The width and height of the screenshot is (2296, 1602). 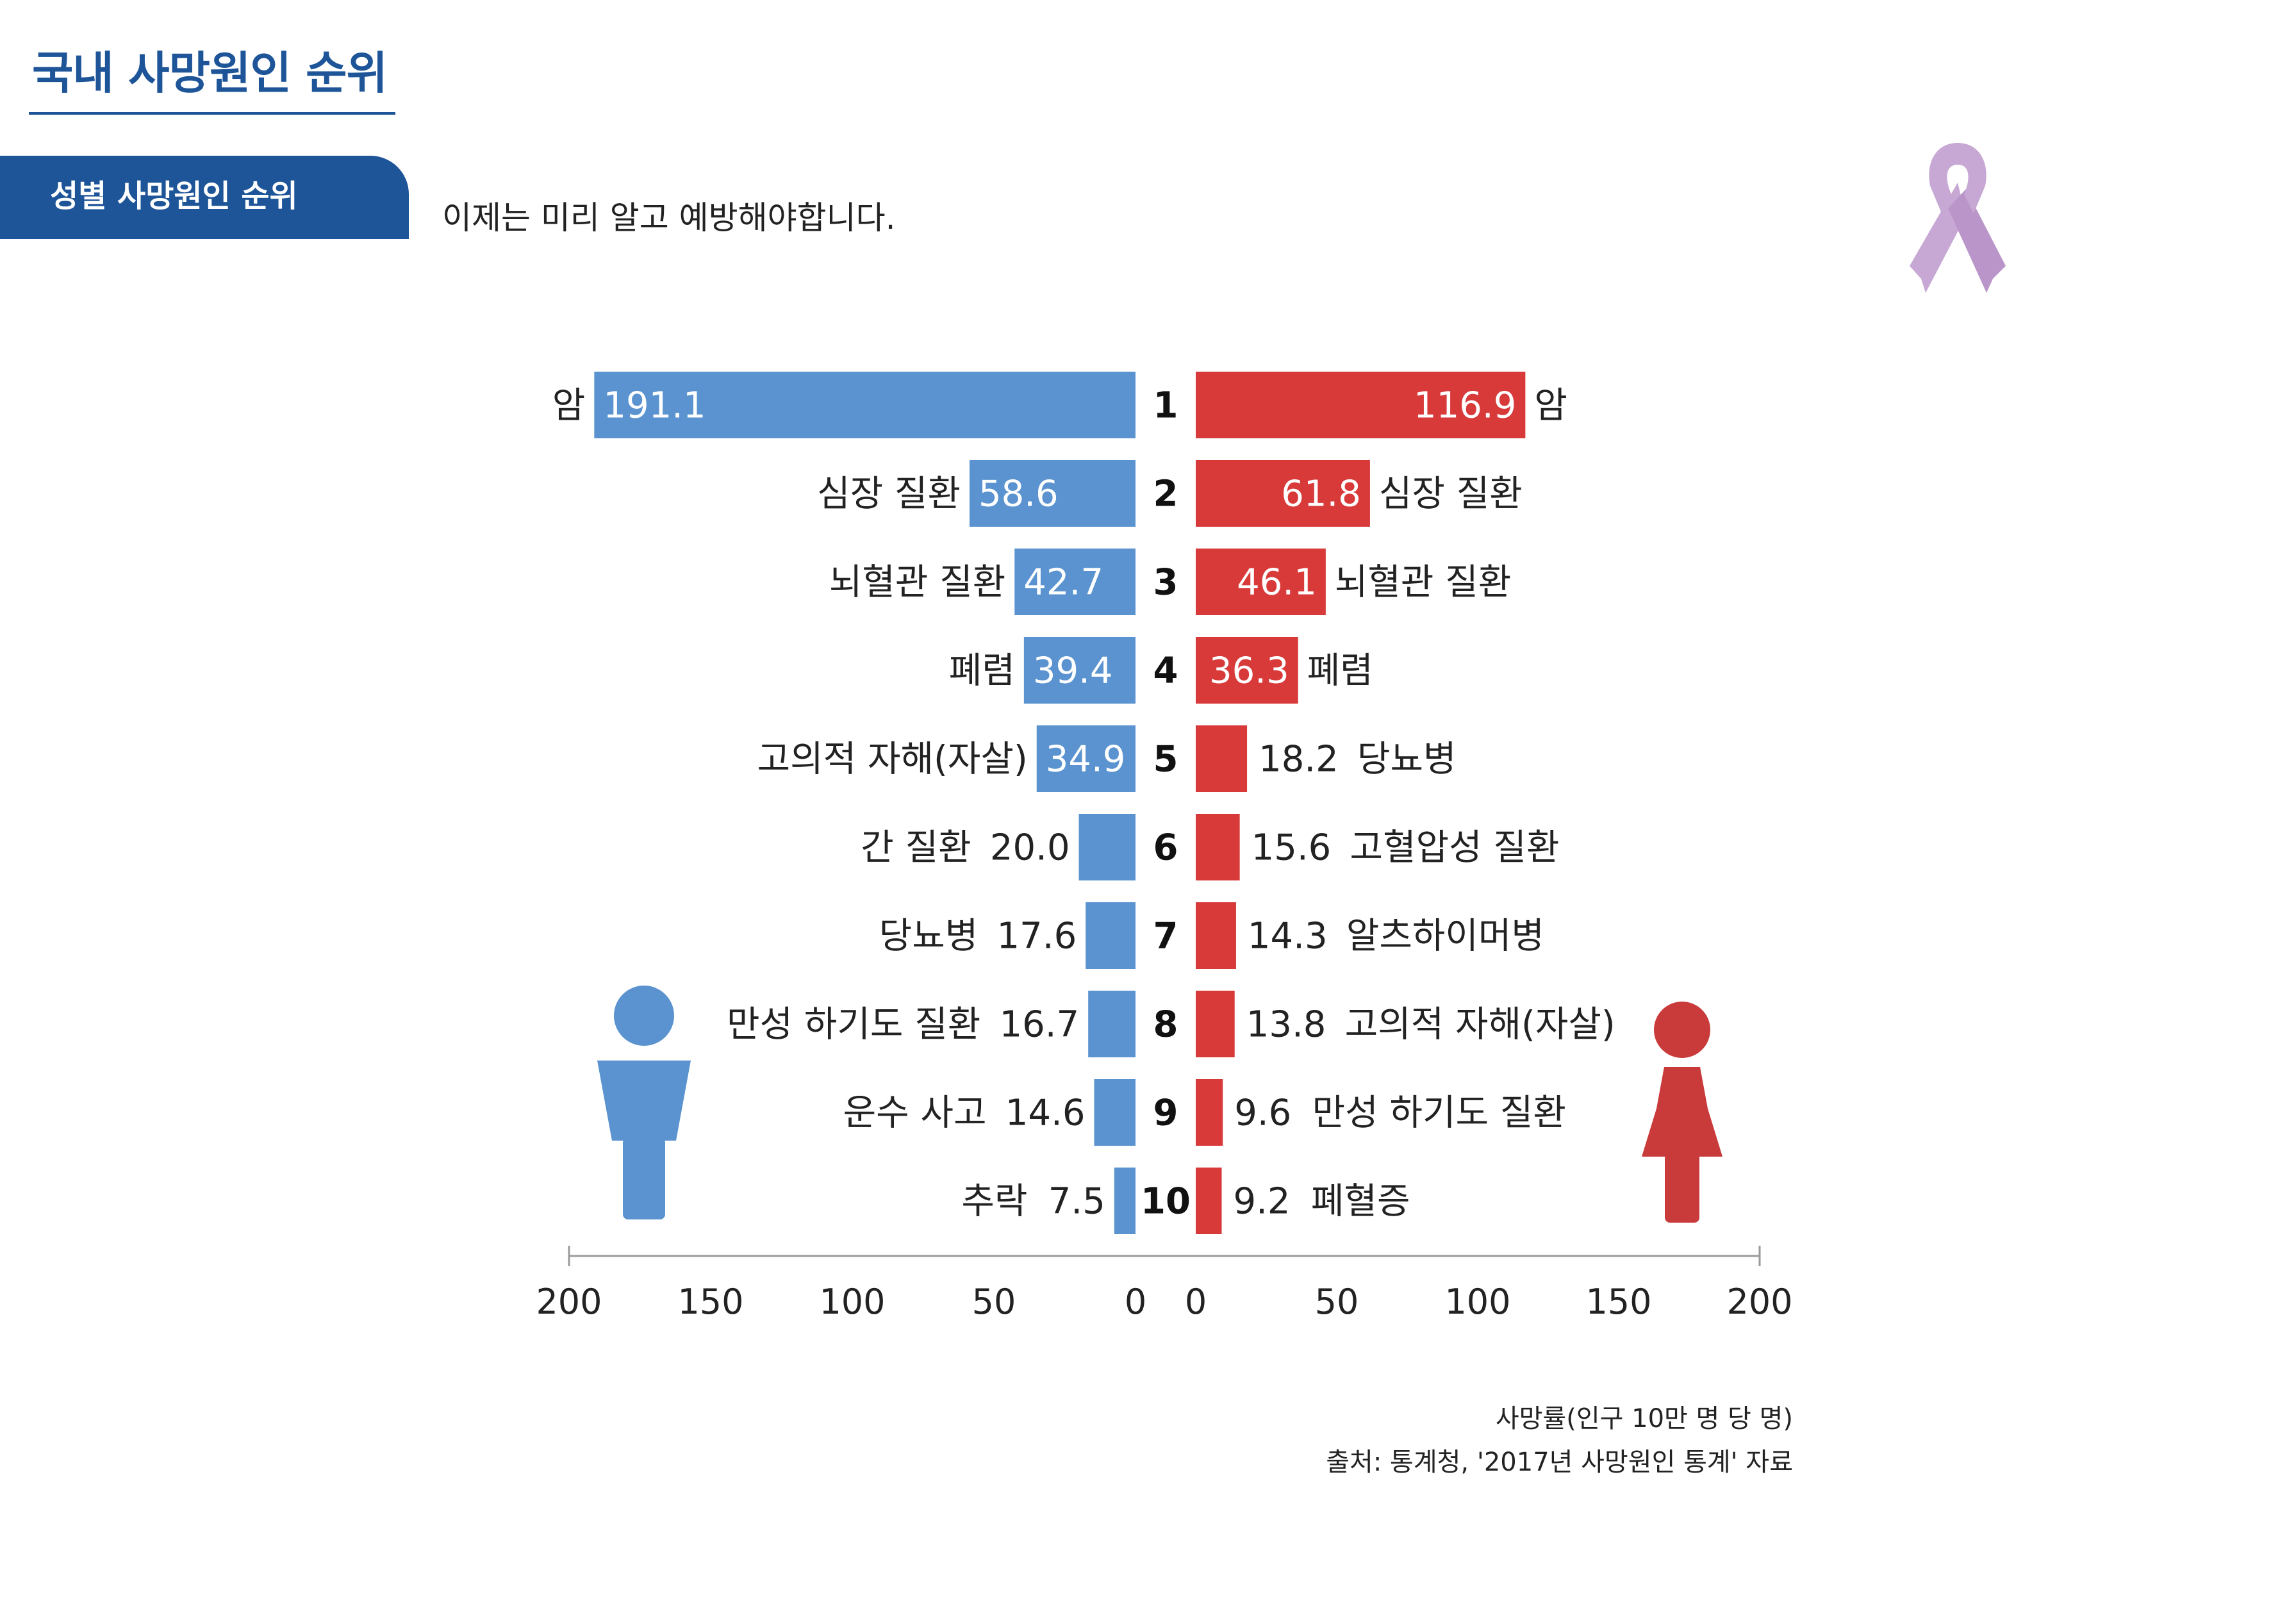 I want to click on right-category-label: 만성 하기도 질환, so click(x=1439, y=1114).